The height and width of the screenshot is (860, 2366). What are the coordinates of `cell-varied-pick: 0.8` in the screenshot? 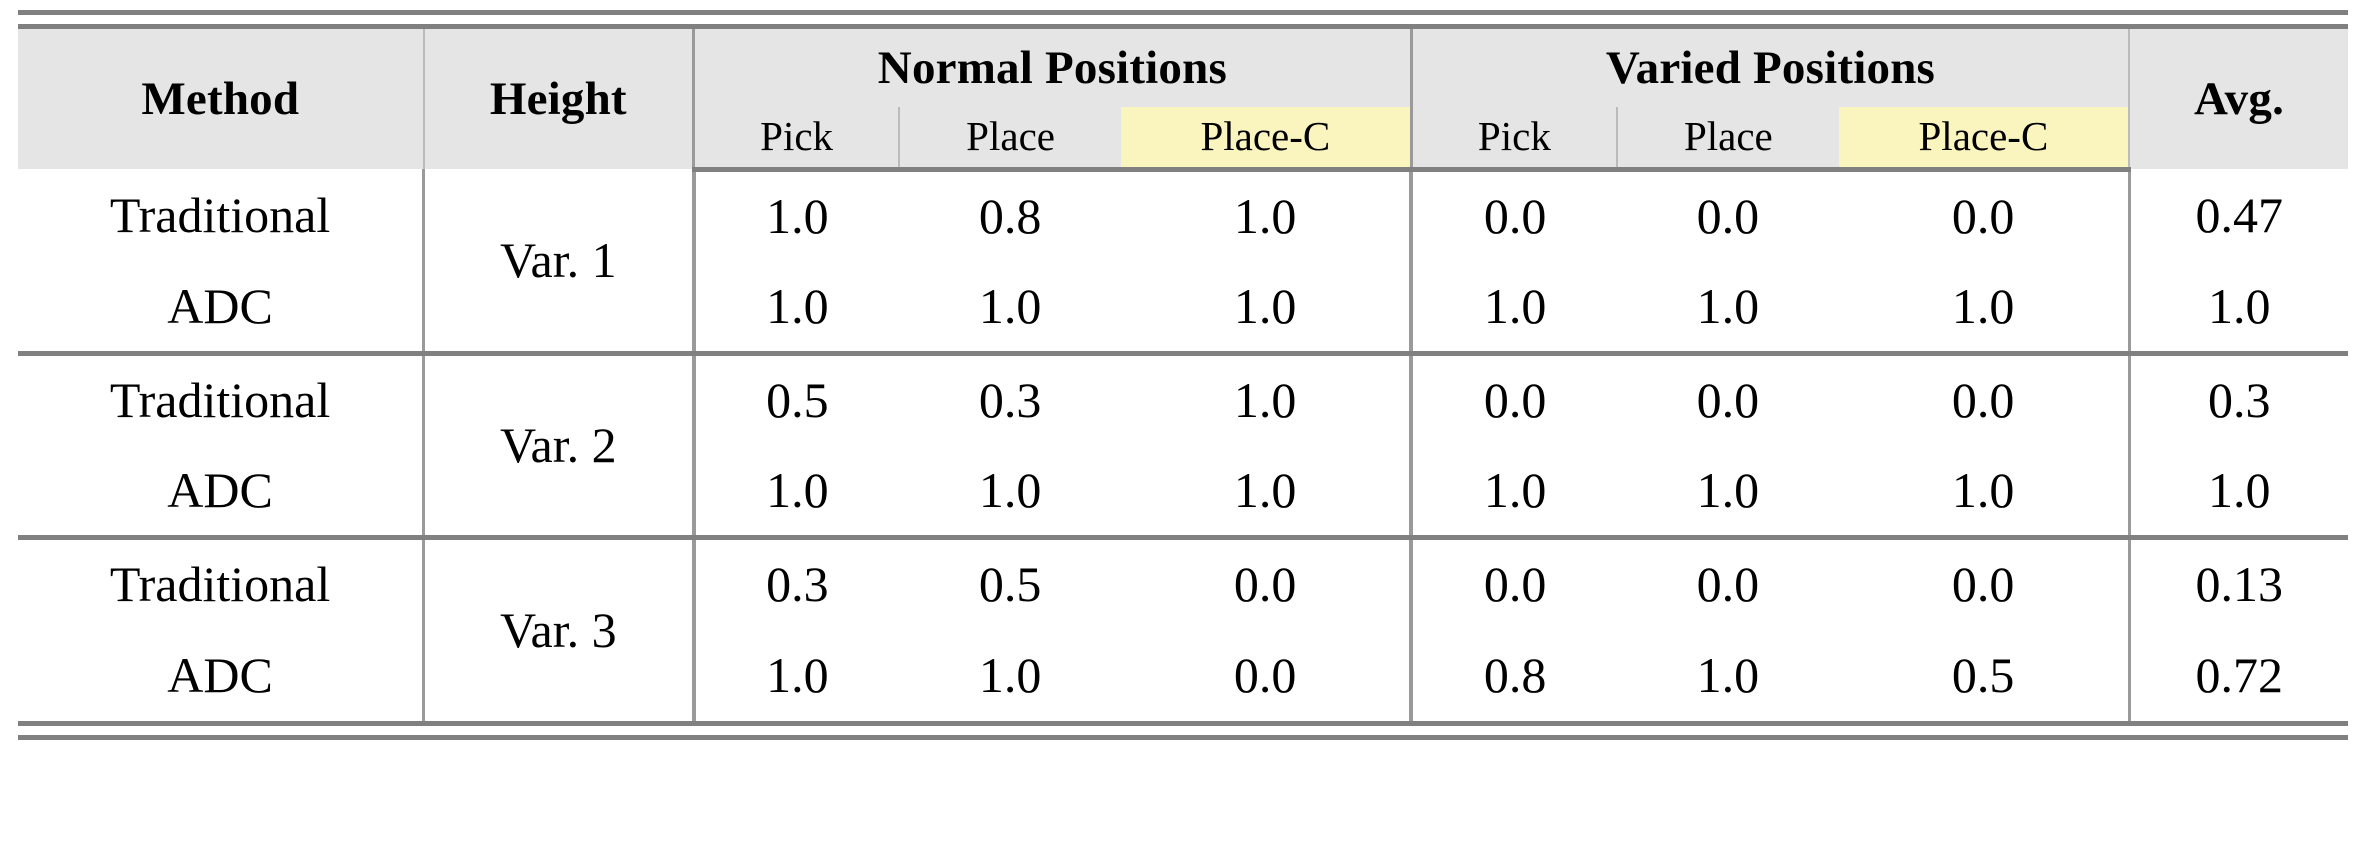 It's located at (1513, 675).